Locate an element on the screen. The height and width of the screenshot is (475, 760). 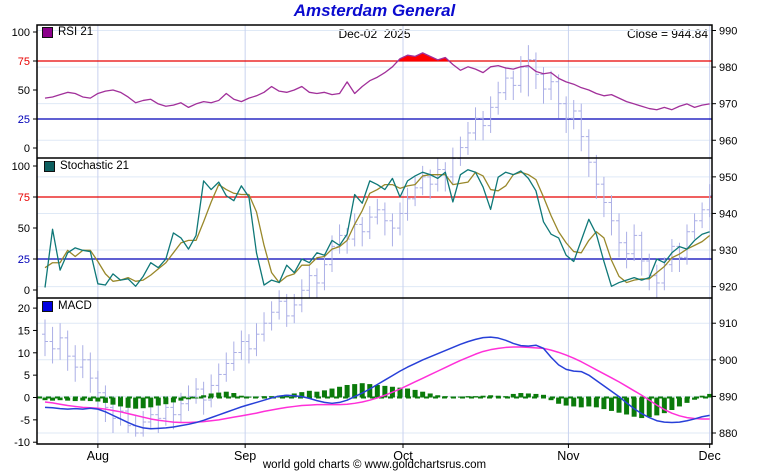
rsi-legend-swatch is located at coordinates (47, 32).